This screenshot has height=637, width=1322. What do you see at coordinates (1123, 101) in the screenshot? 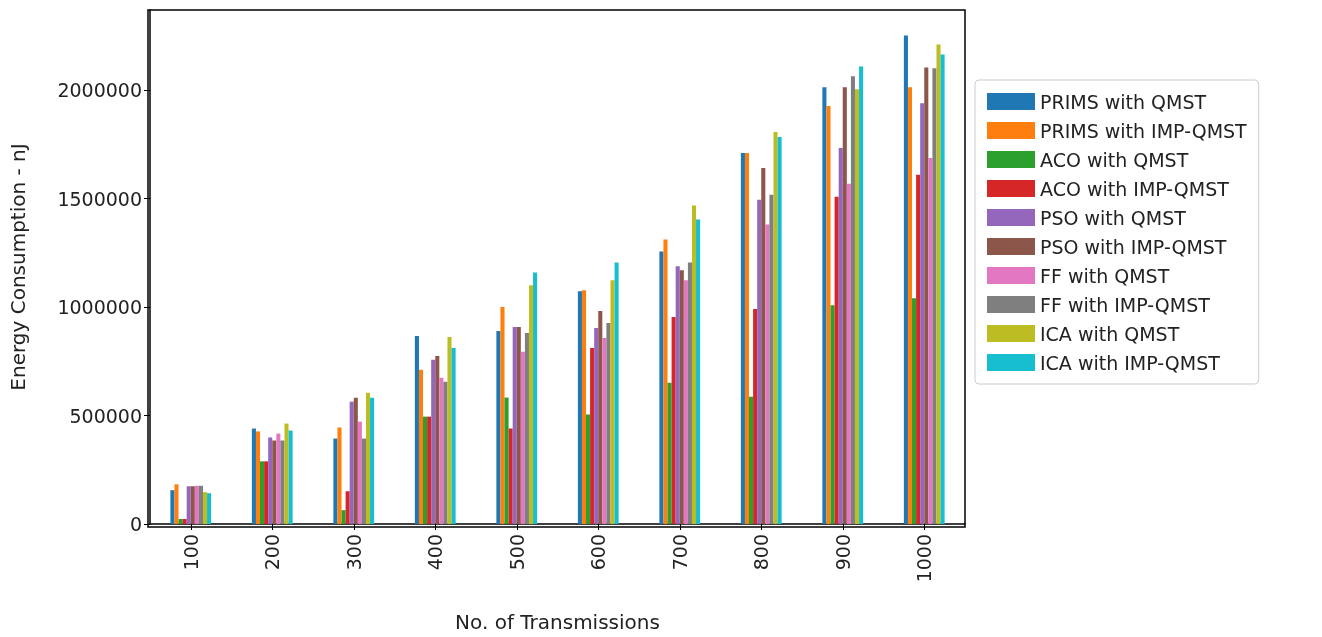
I see `legend-label: PRIMS with QMST` at bounding box center [1123, 101].